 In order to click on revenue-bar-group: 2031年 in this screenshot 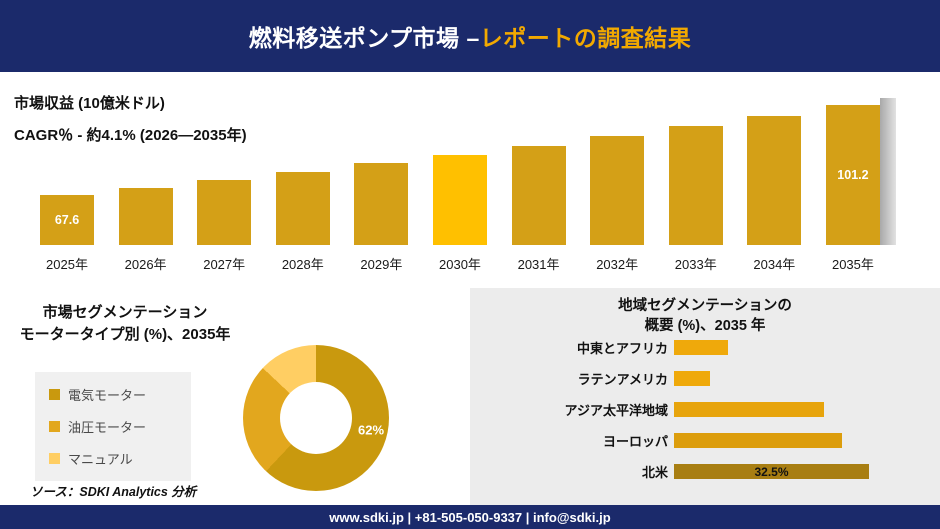, I will do `click(538, 186)`.